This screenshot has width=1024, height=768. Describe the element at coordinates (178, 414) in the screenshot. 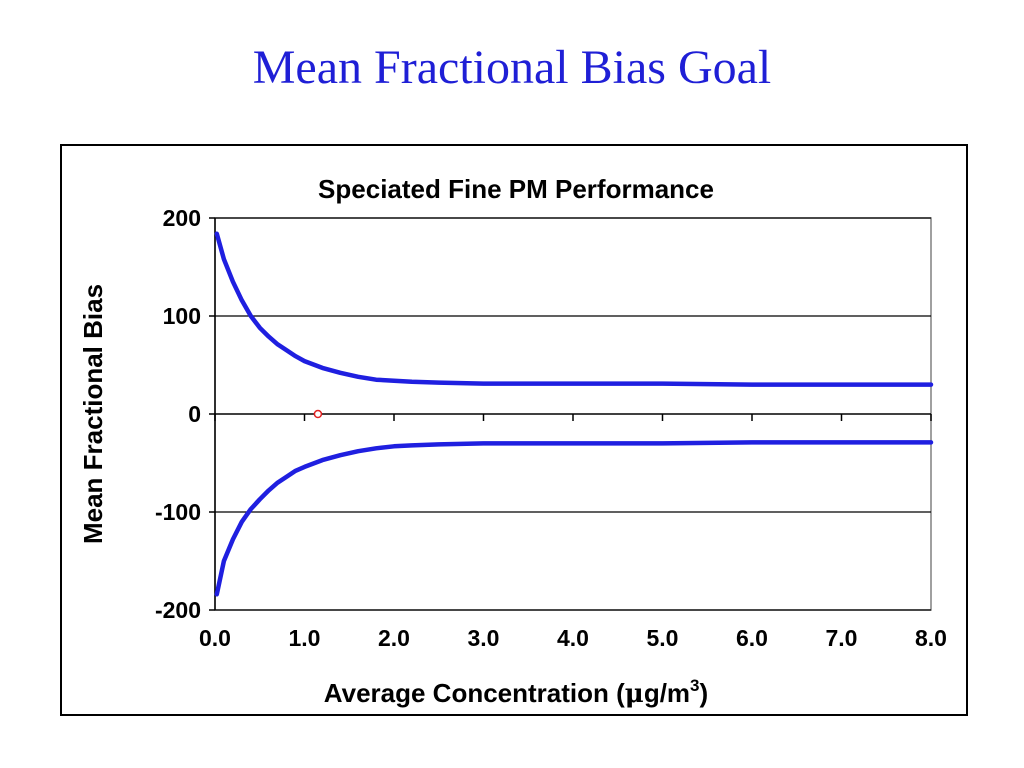

I see `y-tick-labels: 200 100 0 -100 -200` at that location.